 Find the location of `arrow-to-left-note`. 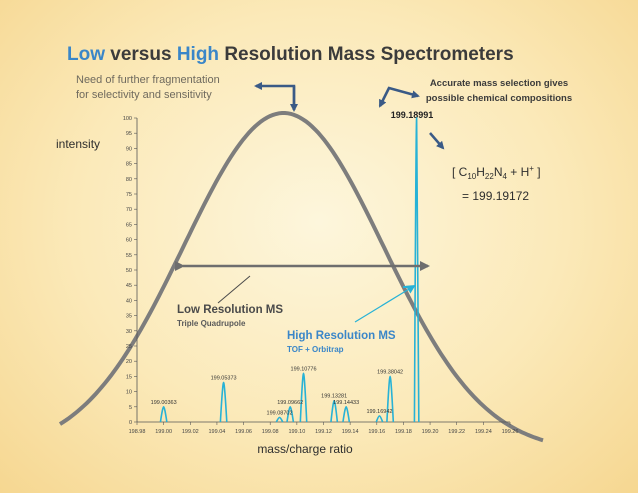

arrow-to-left-note is located at coordinates (275, 96).